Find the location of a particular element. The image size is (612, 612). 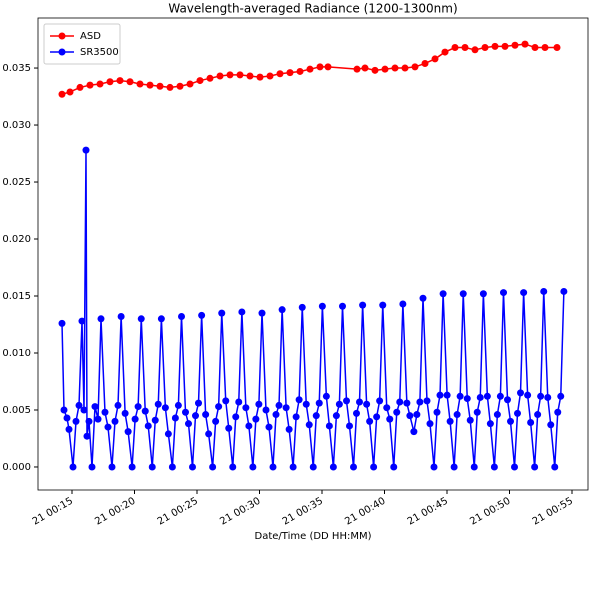

legend-marker is located at coordinates (62, 52).